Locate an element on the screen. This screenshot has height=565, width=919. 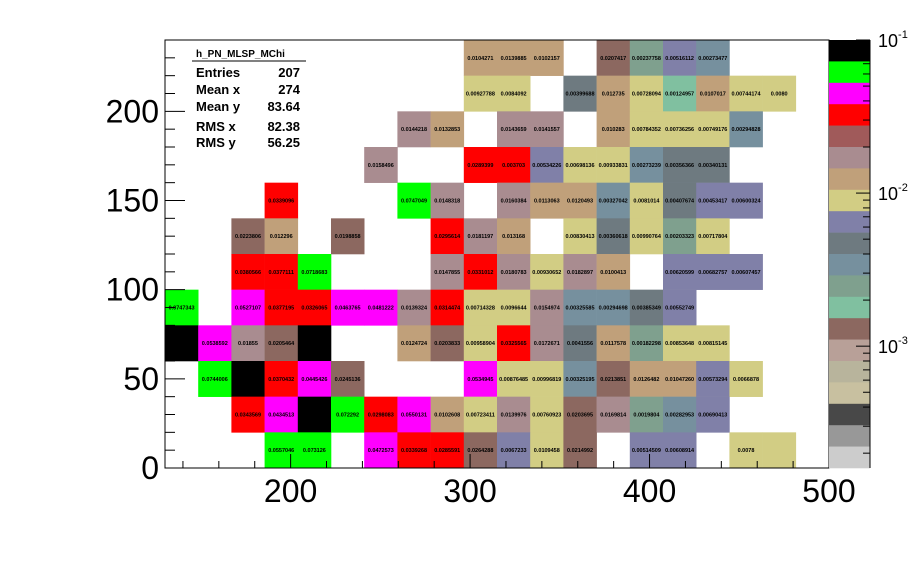
cell-value-label: 0.0527107 is located at coordinates (248, 309).